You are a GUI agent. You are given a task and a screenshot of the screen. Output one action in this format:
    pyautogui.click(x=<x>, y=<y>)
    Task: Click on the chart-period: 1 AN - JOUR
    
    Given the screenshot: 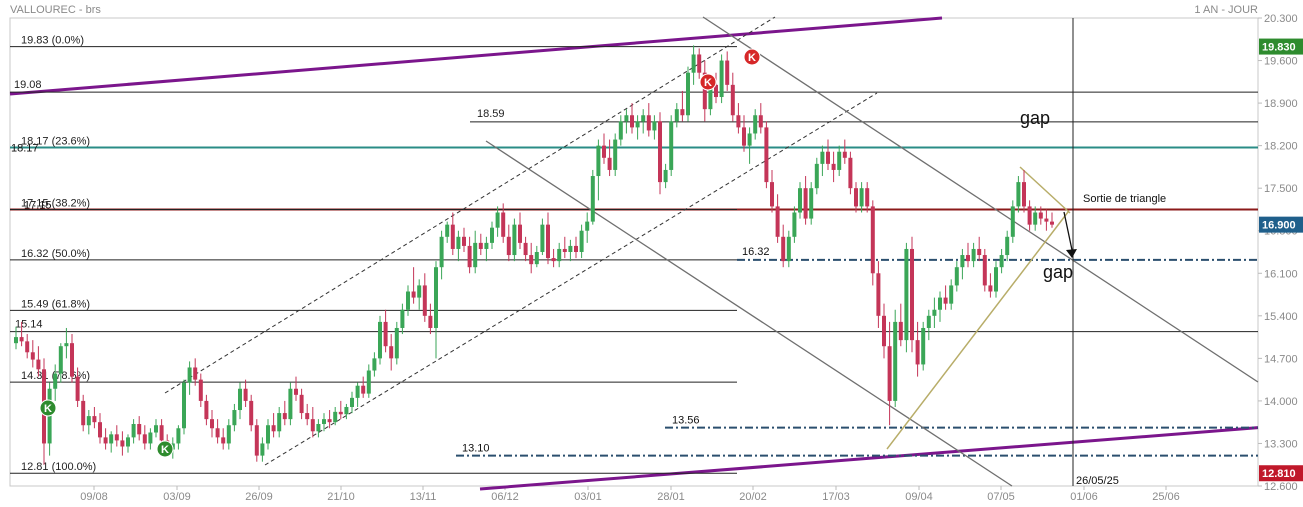 What is the action you would take?
    pyautogui.click(x=1226, y=10)
    